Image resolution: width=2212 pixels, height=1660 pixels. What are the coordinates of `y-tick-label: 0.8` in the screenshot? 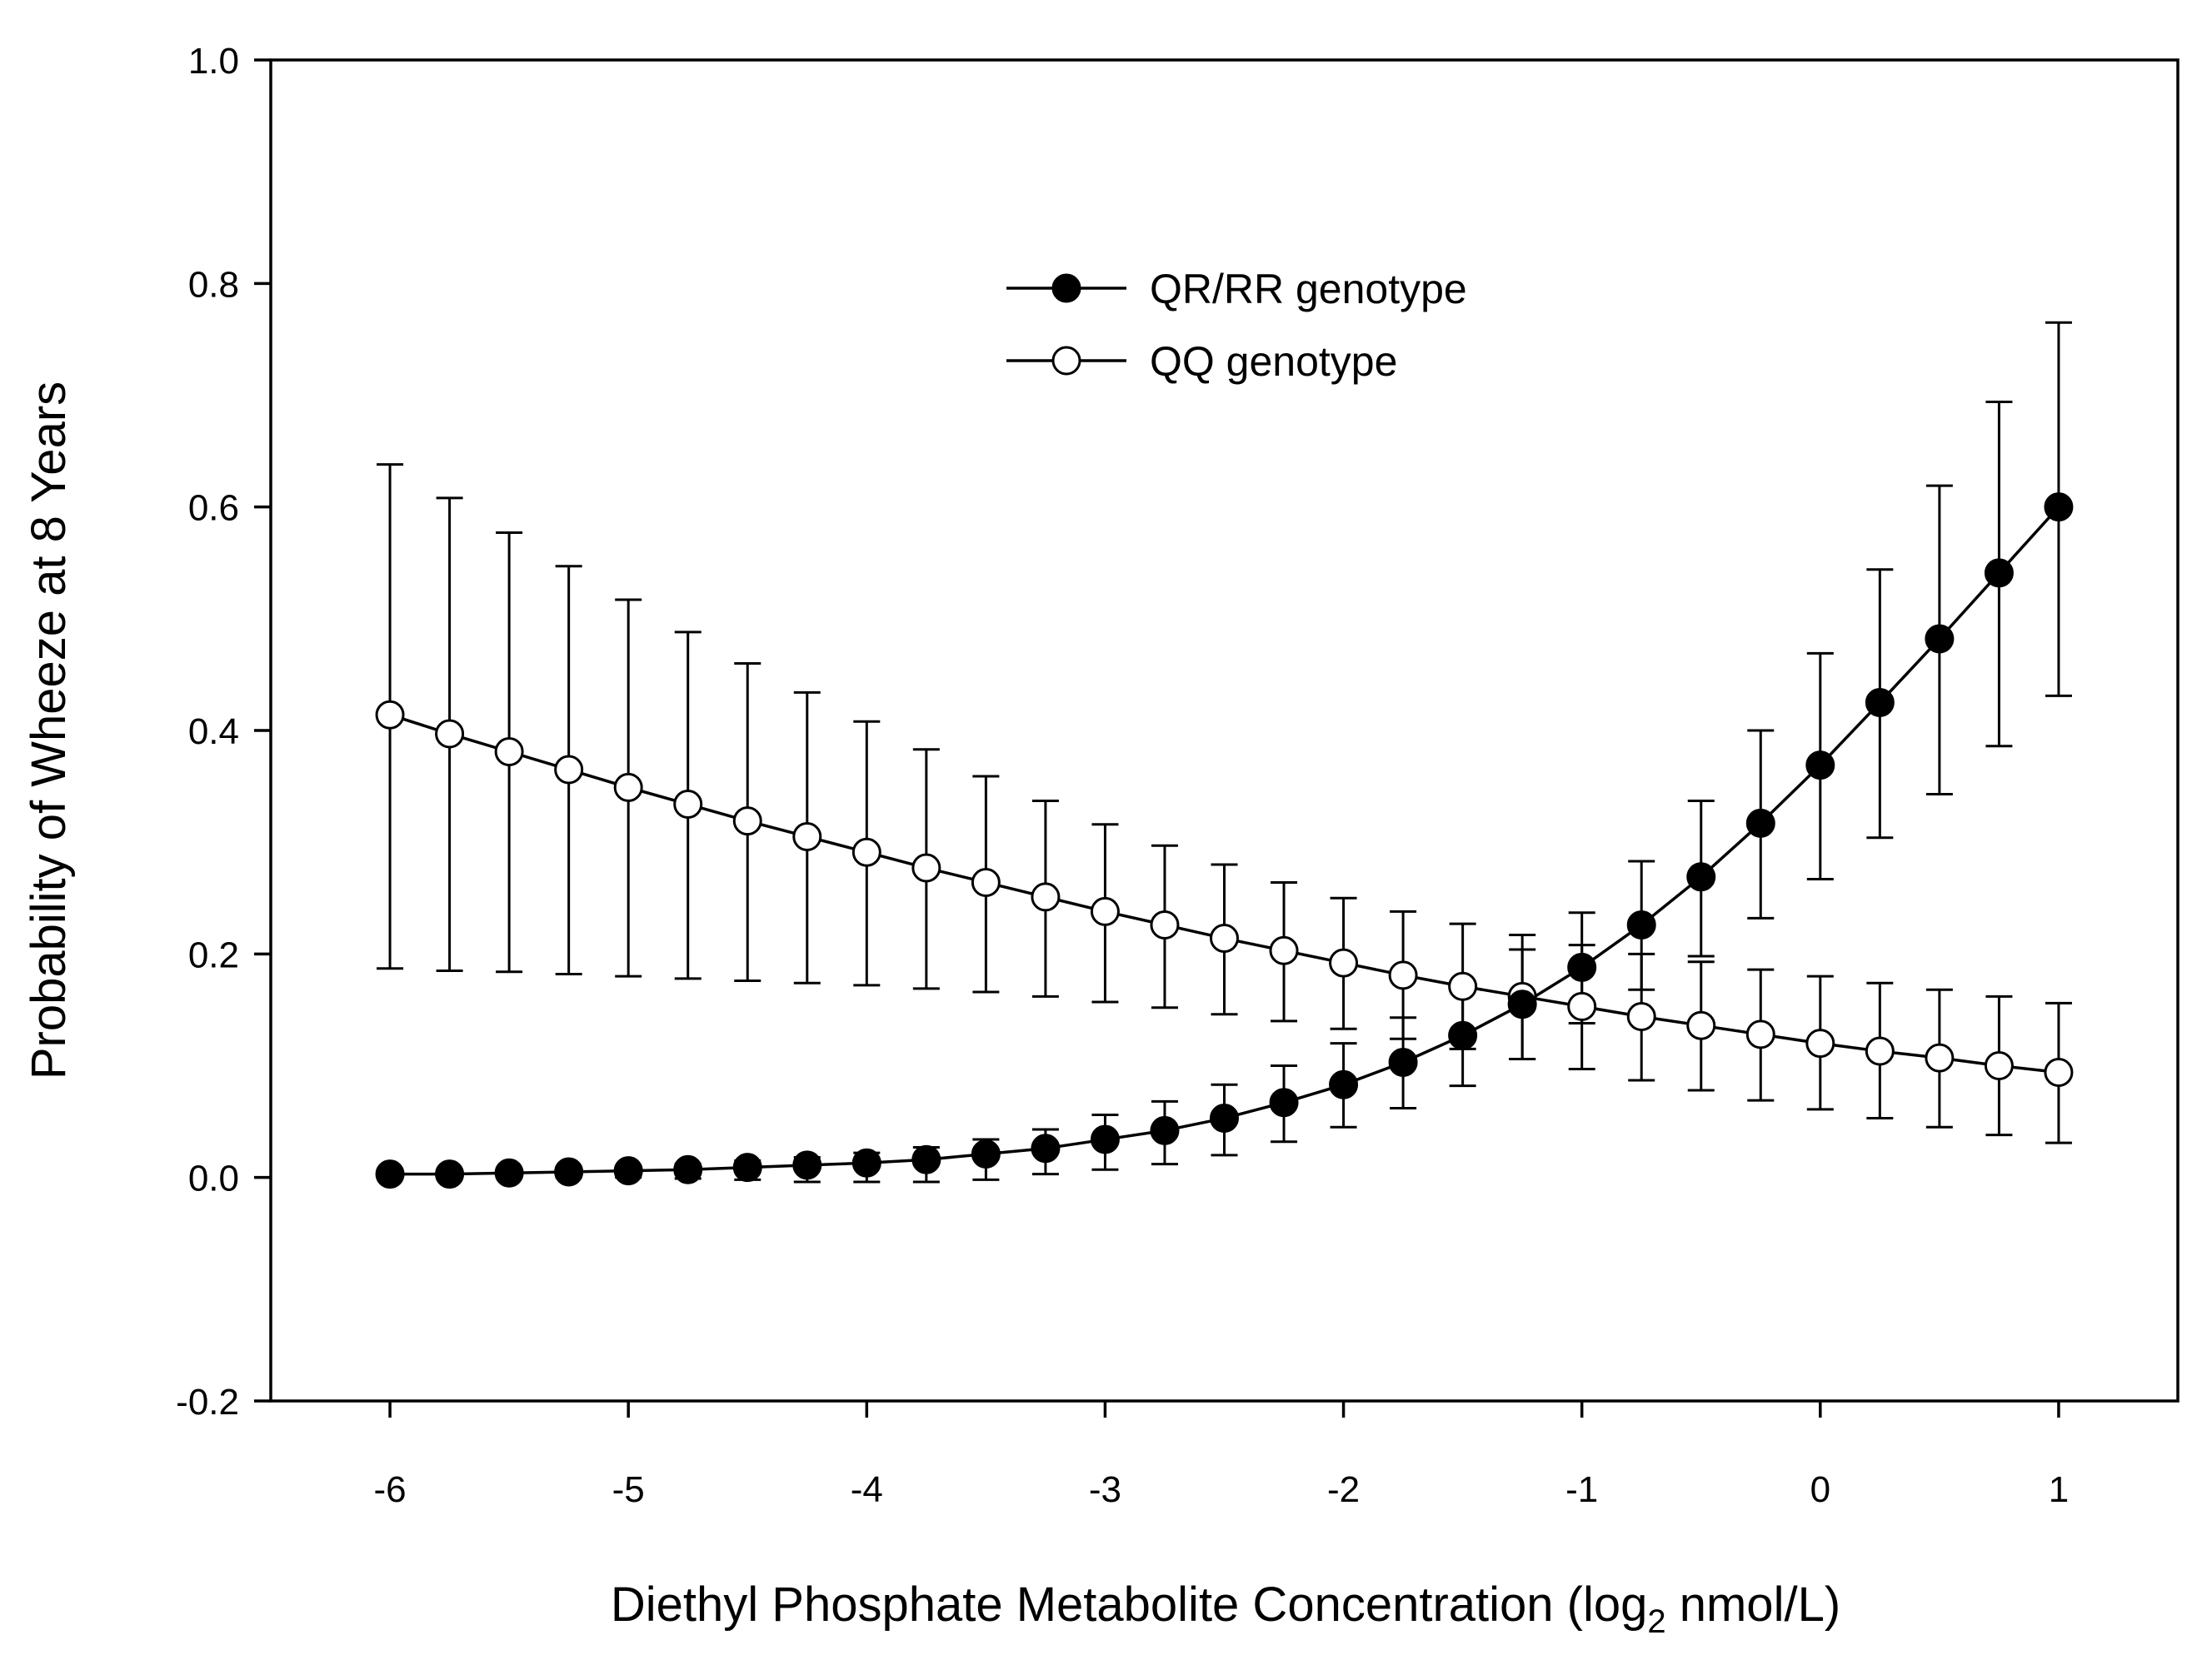 It's located at (214, 284).